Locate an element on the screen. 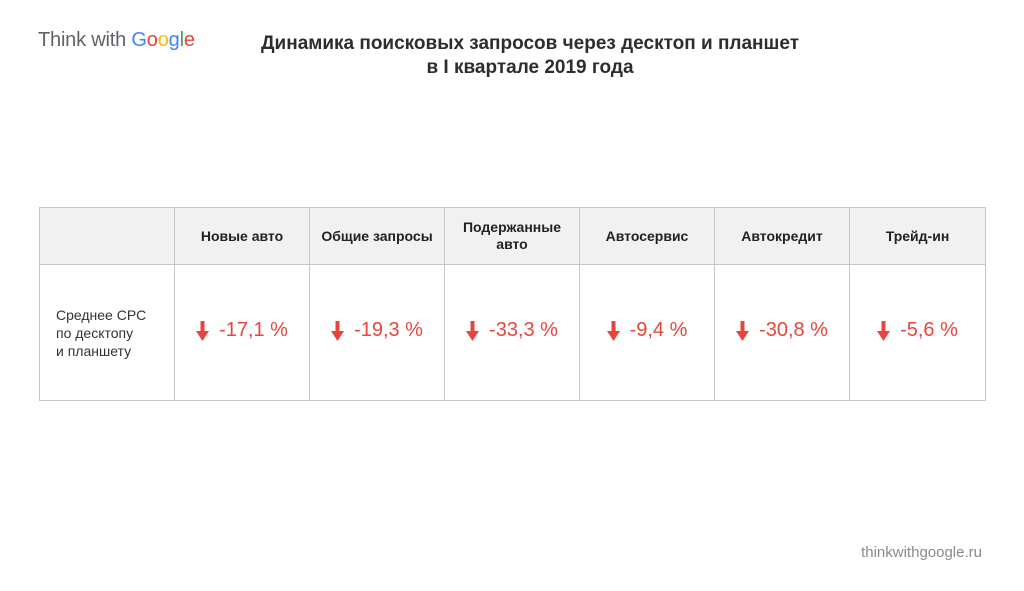 Image resolution: width=1024 pixels, height=591 pixels. row-label-line: Среднее CPC is located at coordinates (101, 314).